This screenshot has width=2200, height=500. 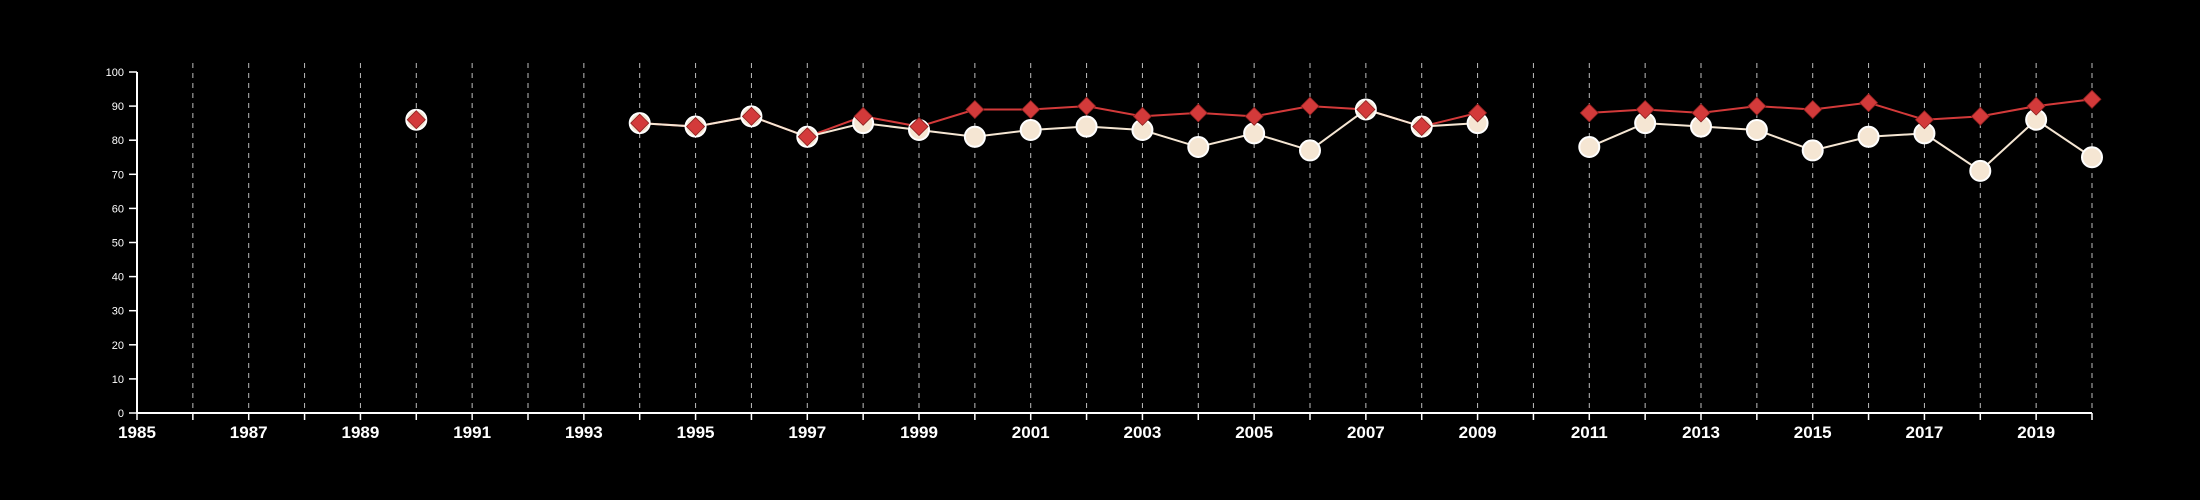 What do you see at coordinates (249, 432) in the screenshot?
I see `x-tick-label-1987: 1987` at bounding box center [249, 432].